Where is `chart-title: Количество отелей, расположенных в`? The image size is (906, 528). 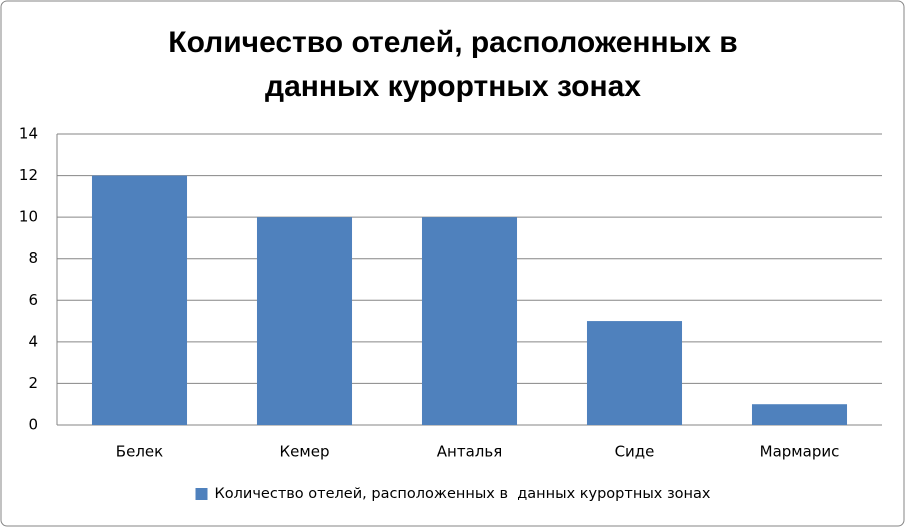
chart-title: Количество отелей, расположенных в is located at coordinates (452, 42).